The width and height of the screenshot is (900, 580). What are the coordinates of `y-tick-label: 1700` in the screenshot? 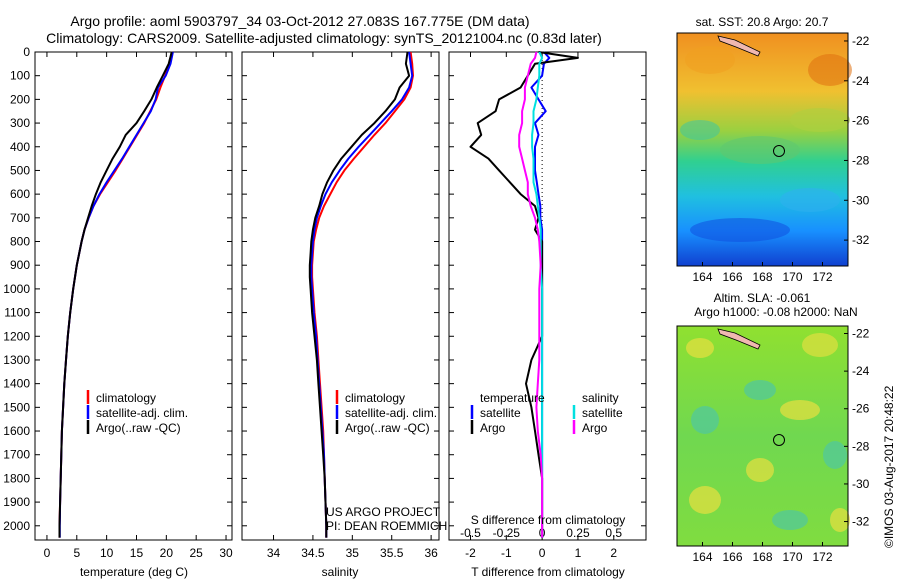 It's located at (16, 455).